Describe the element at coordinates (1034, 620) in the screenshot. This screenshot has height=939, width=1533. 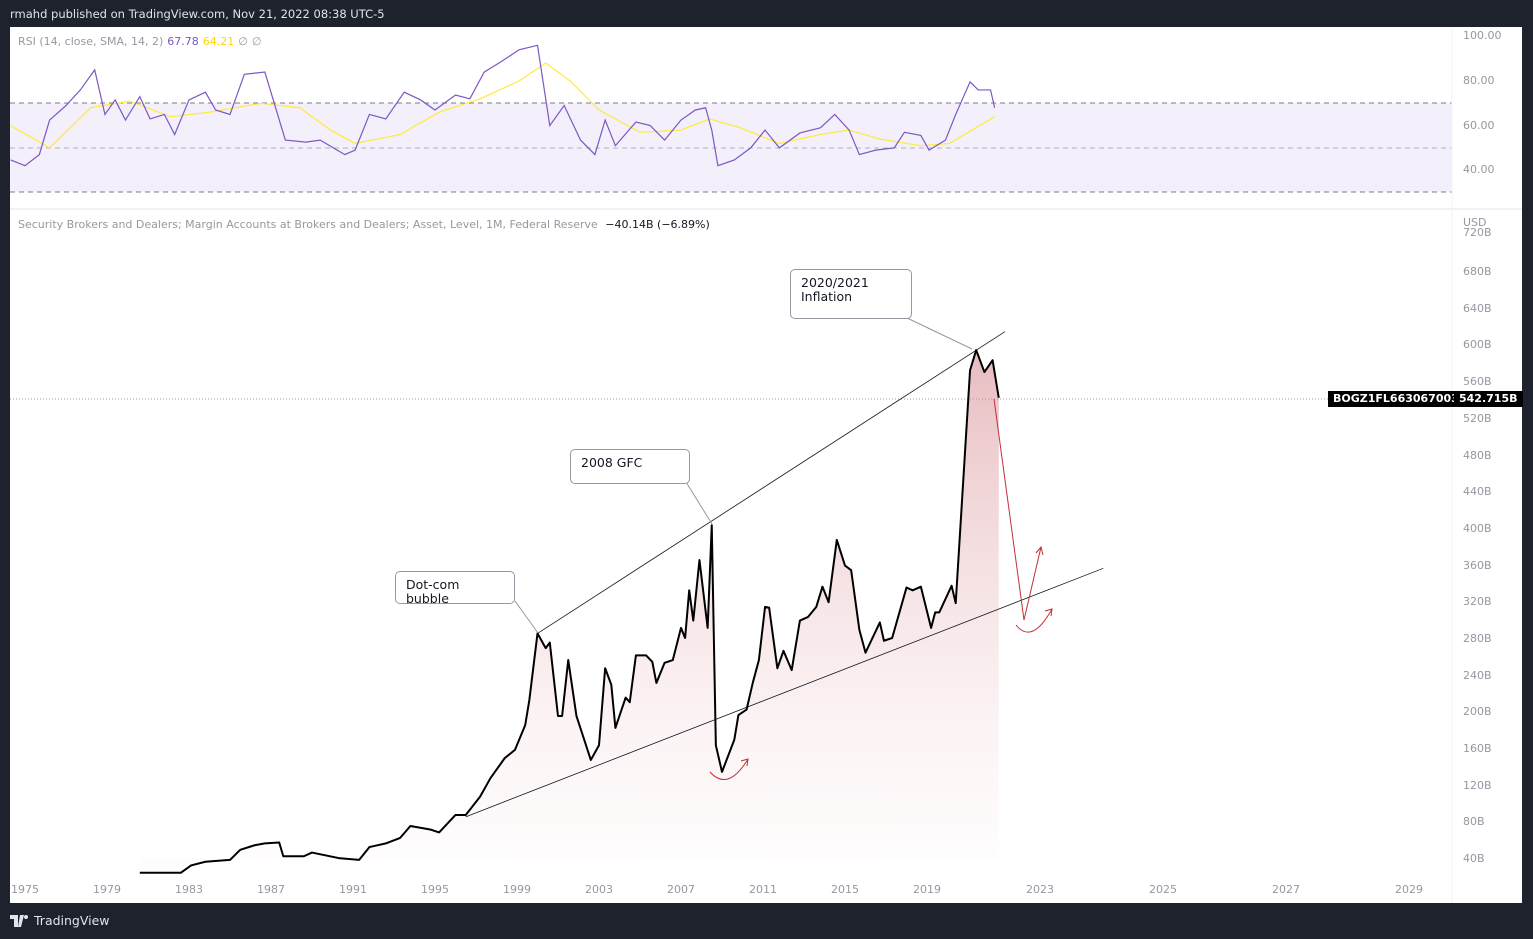
I see `projected-recovery-arrow-right` at that location.